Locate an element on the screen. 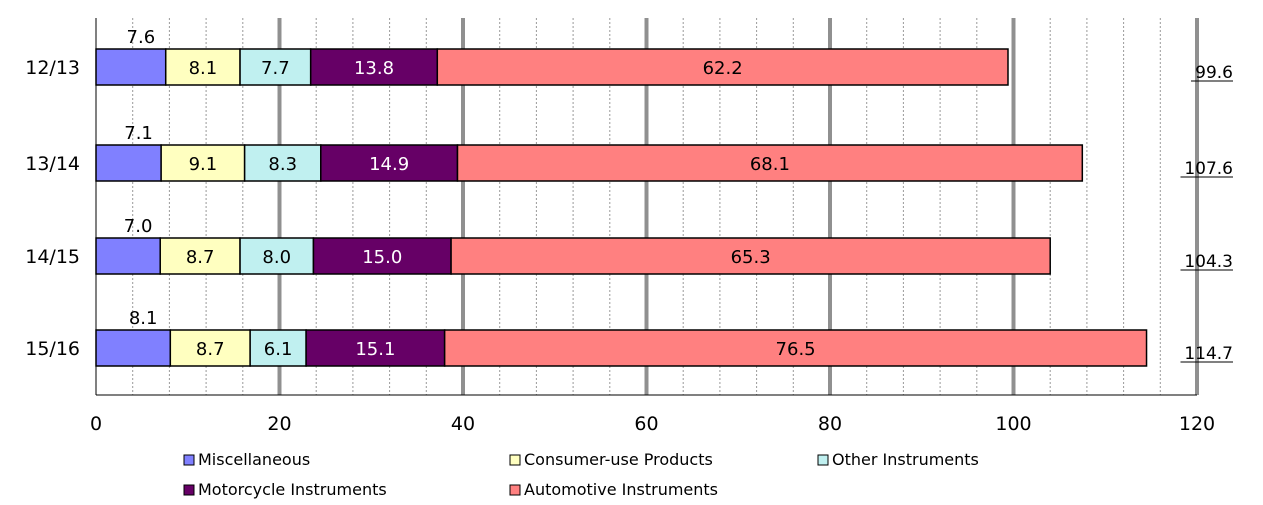 This screenshot has width=1263, height=505. data-label: 8.0 is located at coordinates (276, 257).